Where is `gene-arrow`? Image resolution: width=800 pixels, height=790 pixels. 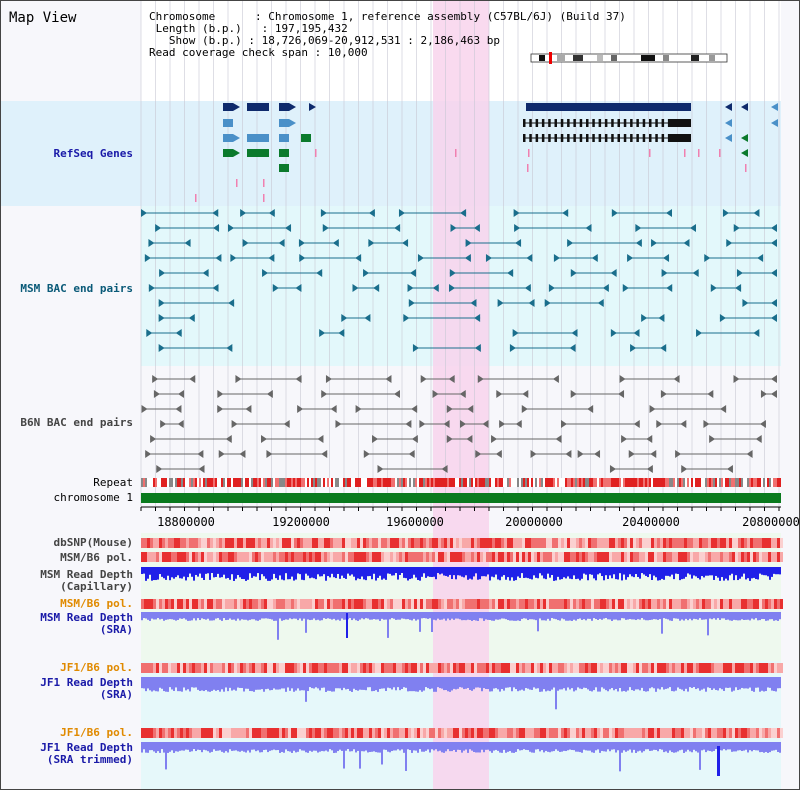 gene-arrow is located at coordinates (744, 107).